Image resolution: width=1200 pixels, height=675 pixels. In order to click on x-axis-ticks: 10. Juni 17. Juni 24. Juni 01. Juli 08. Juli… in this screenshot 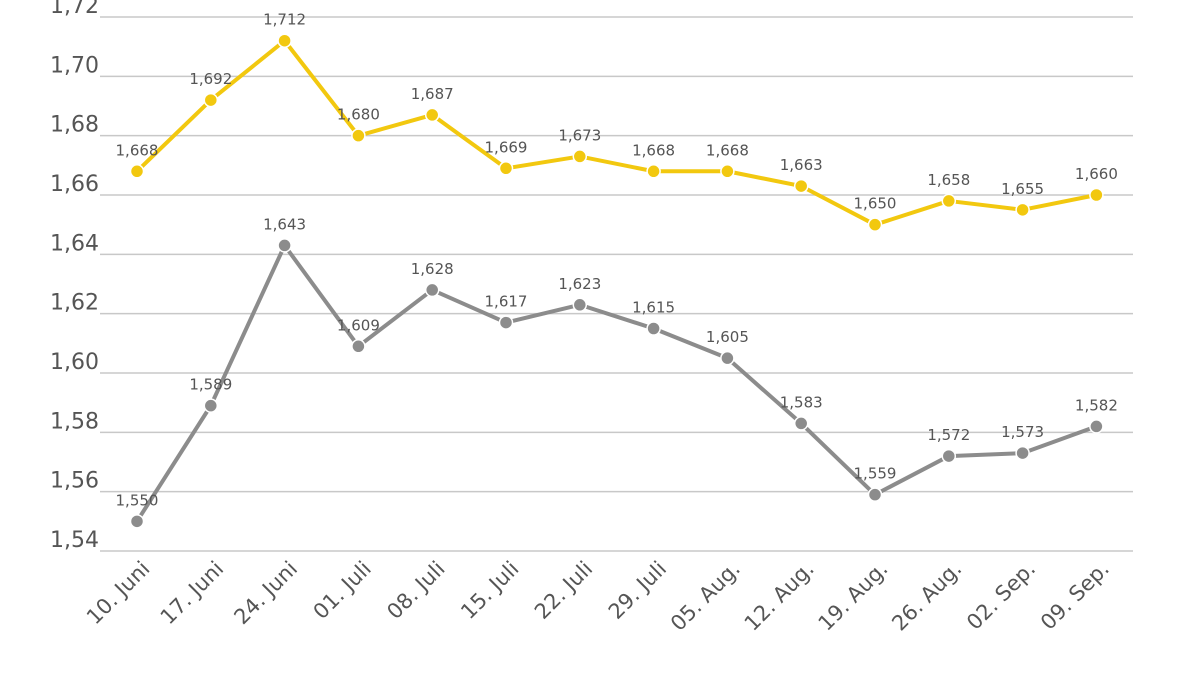, I will do `click(598, 596)`.